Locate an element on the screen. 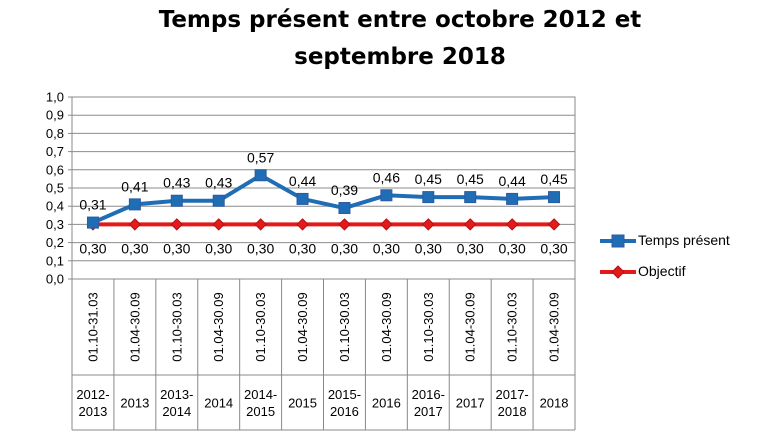 The height and width of the screenshot is (447, 767). x-tick-label-year-line: 2016- is located at coordinates (428, 394).